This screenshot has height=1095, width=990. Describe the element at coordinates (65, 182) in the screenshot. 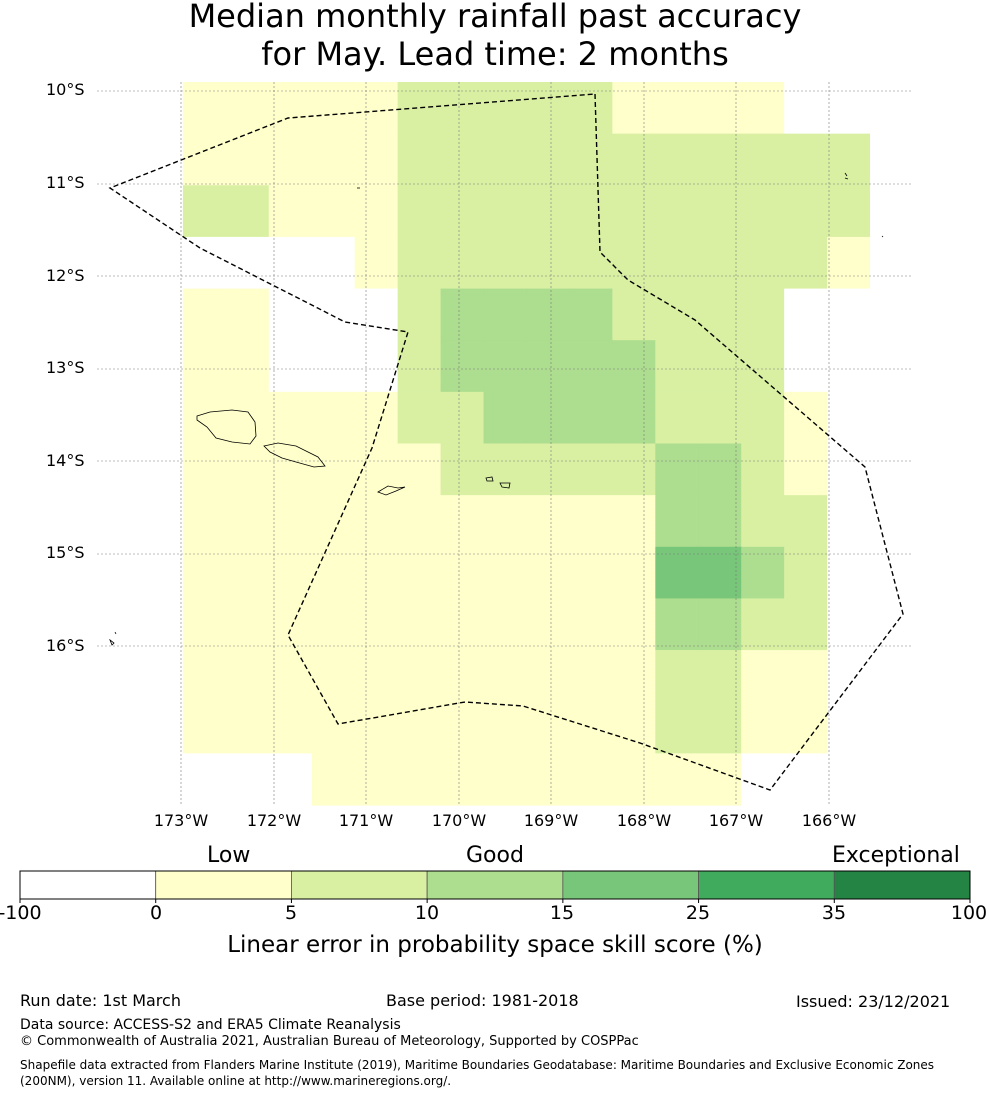

I see `lat-label-11s: 11°S` at that location.